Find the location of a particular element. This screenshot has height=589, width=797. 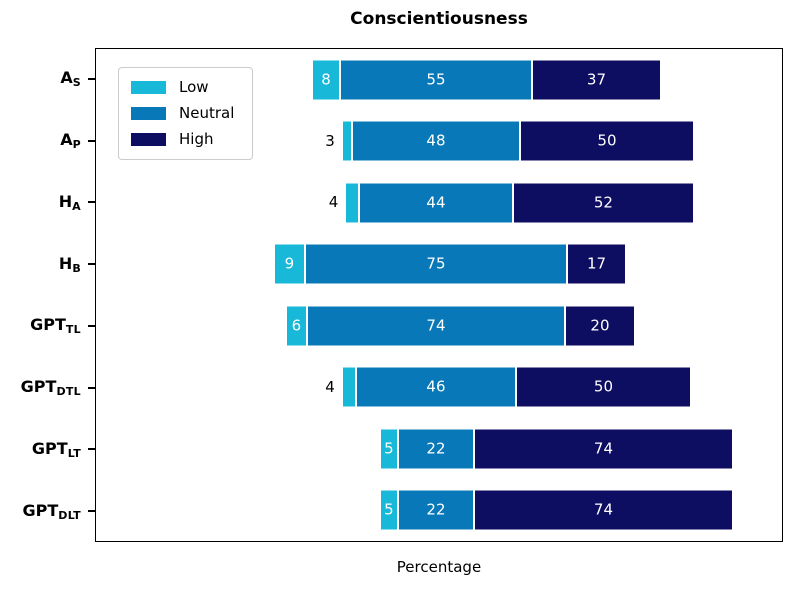

stacked-bar: 8 8 55 37 is located at coordinates (487, 80).